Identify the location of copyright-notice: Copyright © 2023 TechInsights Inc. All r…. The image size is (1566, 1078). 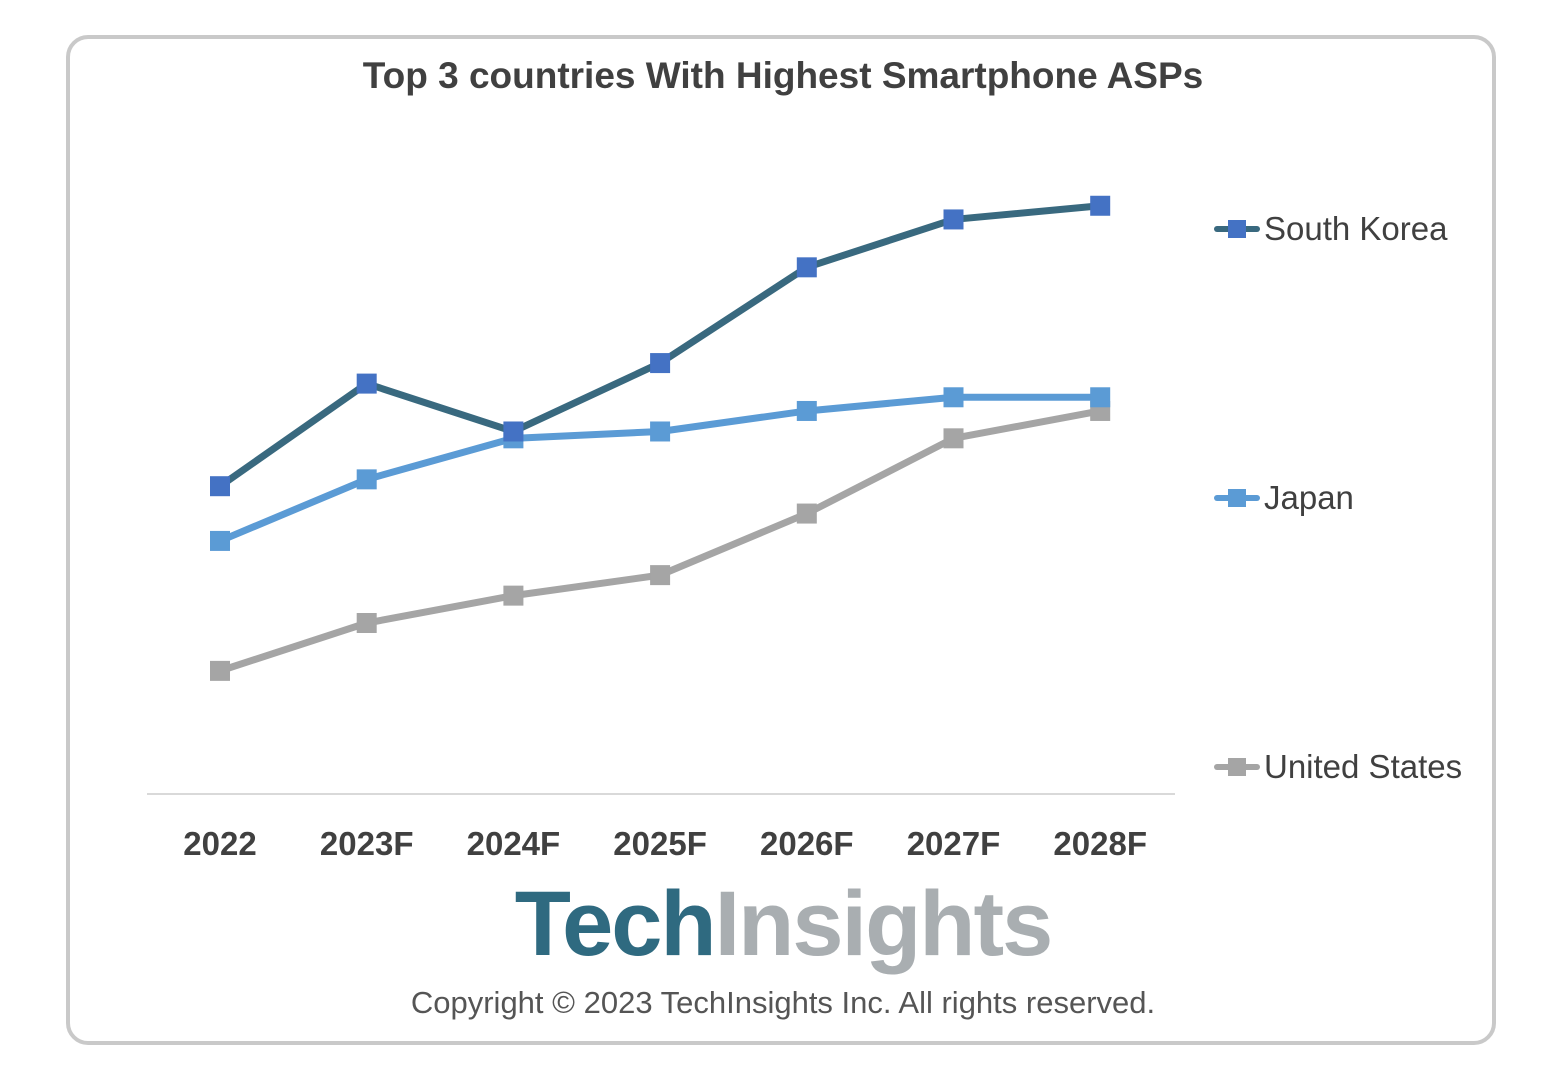
(783, 1002).